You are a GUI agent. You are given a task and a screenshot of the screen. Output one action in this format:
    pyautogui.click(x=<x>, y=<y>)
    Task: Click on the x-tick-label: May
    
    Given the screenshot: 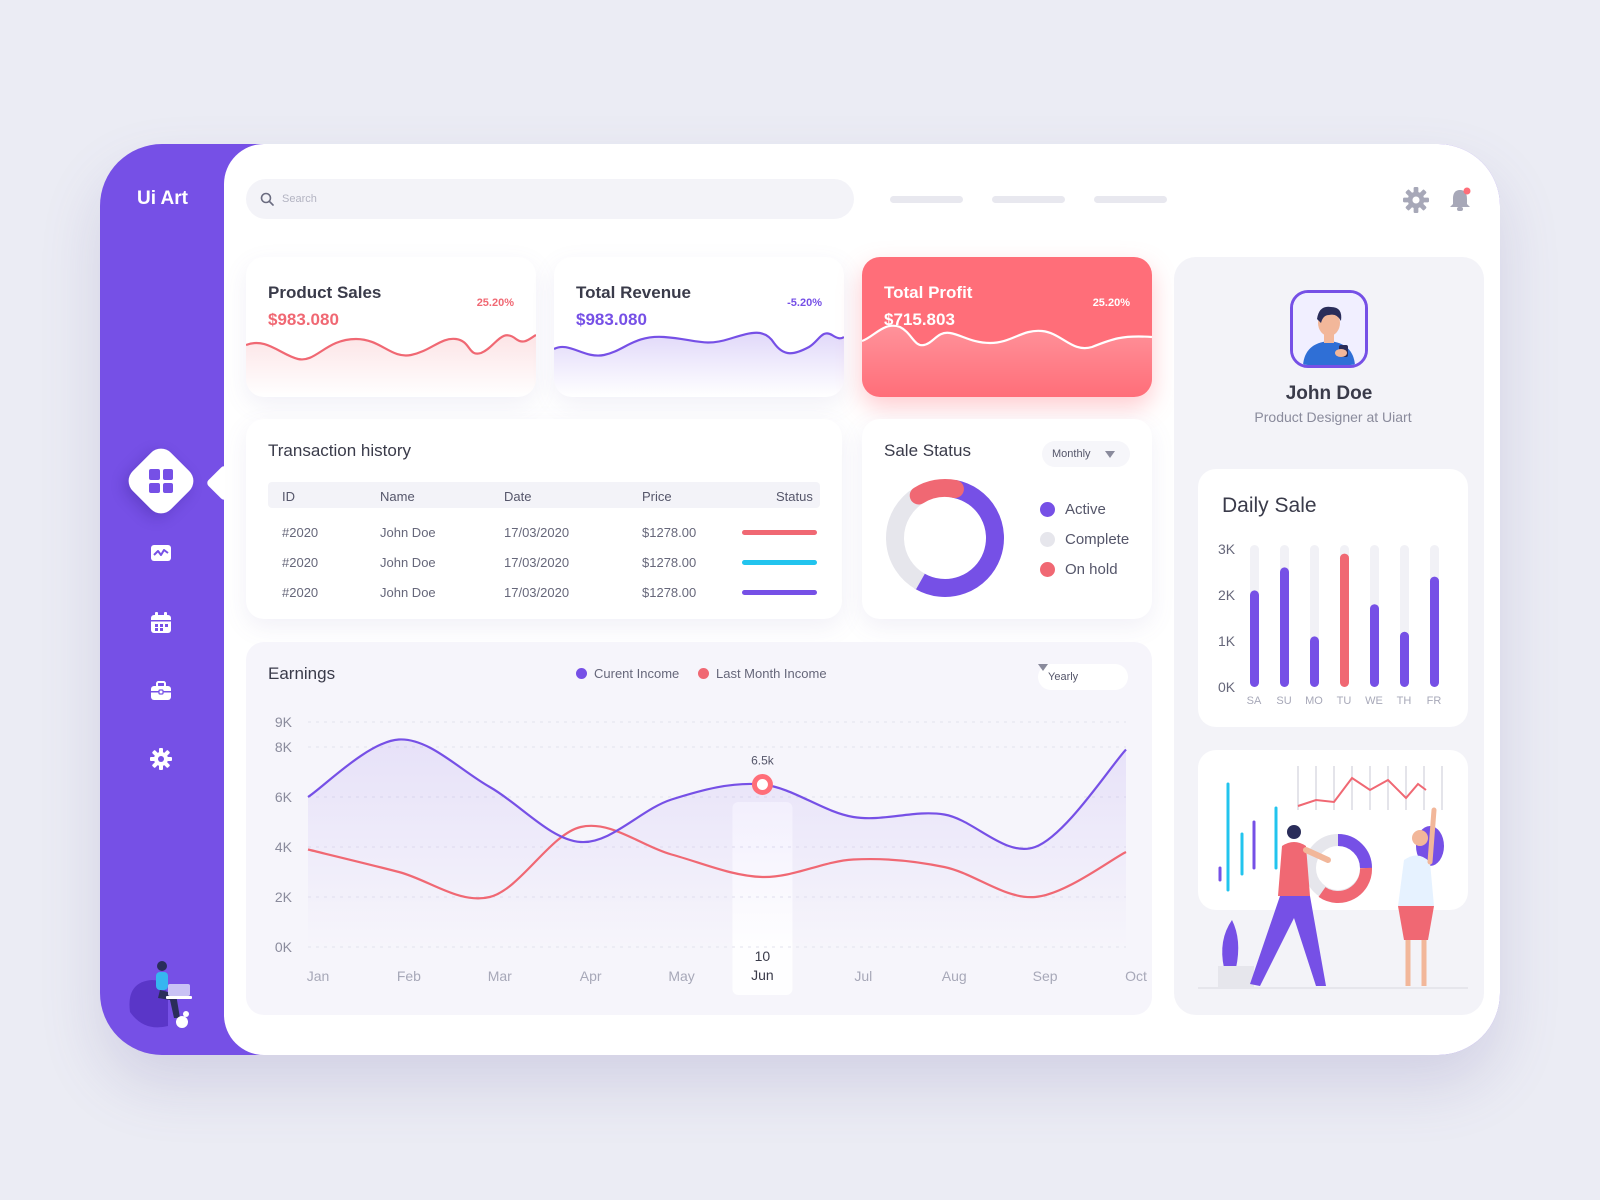 What is the action you would take?
    pyautogui.click(x=681, y=976)
    